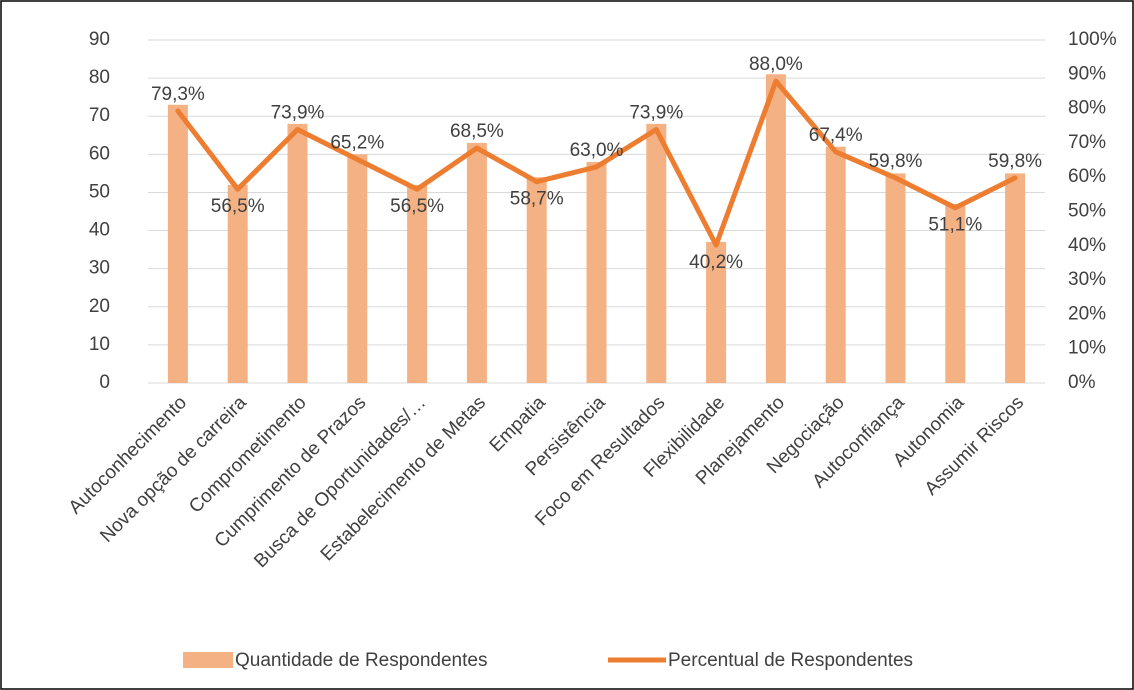 The height and width of the screenshot is (690, 1134). What do you see at coordinates (99, 77) in the screenshot?
I see `y-tick-label: 80` at bounding box center [99, 77].